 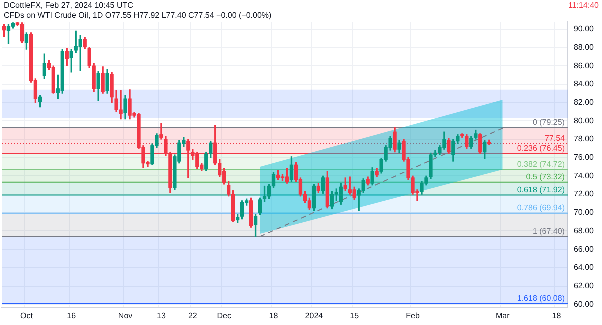 I want to click on ref-line-label: 0.236 (76.45), so click(x=541, y=148).